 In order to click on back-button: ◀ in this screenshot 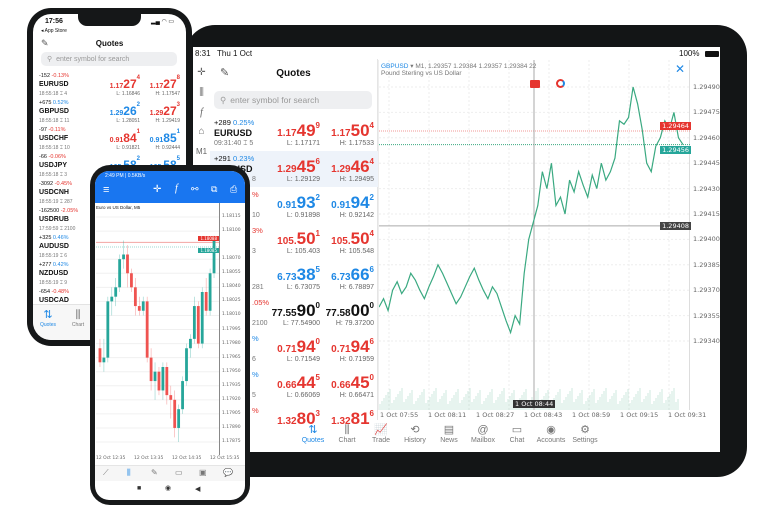, I will do `click(198, 489)`.